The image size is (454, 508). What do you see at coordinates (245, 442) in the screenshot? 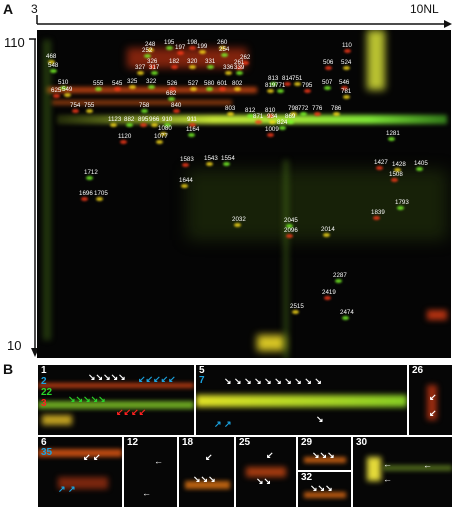
I see `inset-25-label: 25` at bounding box center [245, 442].